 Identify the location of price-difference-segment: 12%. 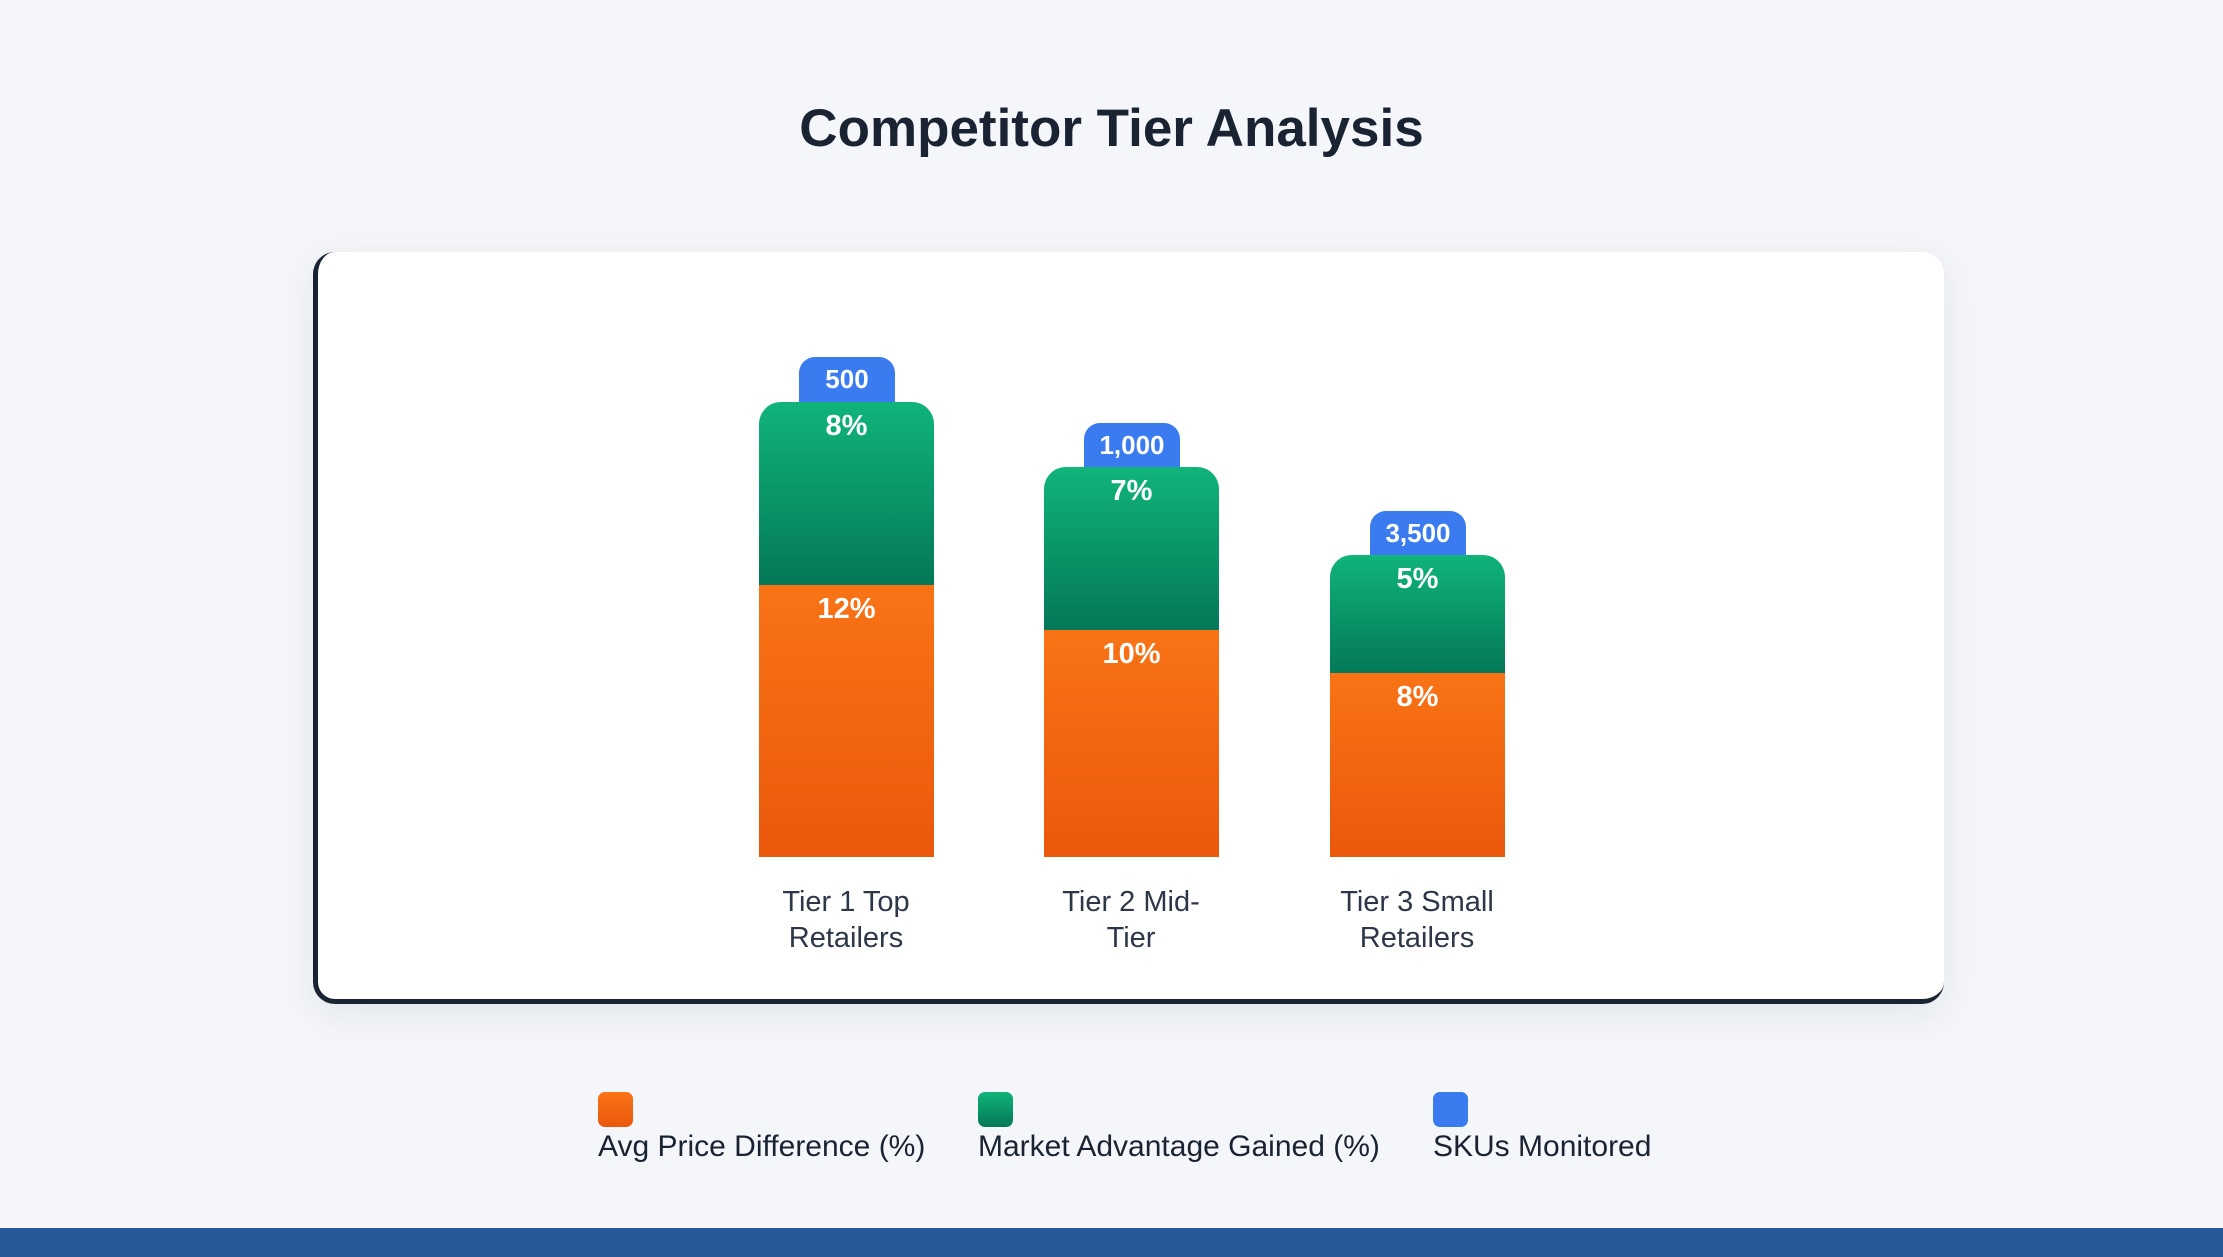
(846, 721).